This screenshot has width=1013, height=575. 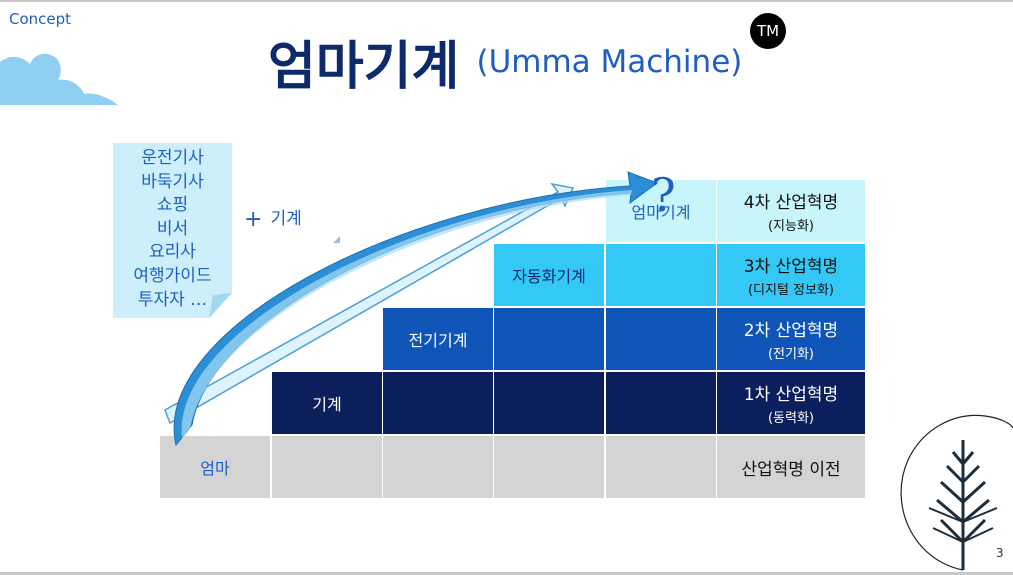 I want to click on revolution-subtitle: (지능화), so click(x=790, y=226).